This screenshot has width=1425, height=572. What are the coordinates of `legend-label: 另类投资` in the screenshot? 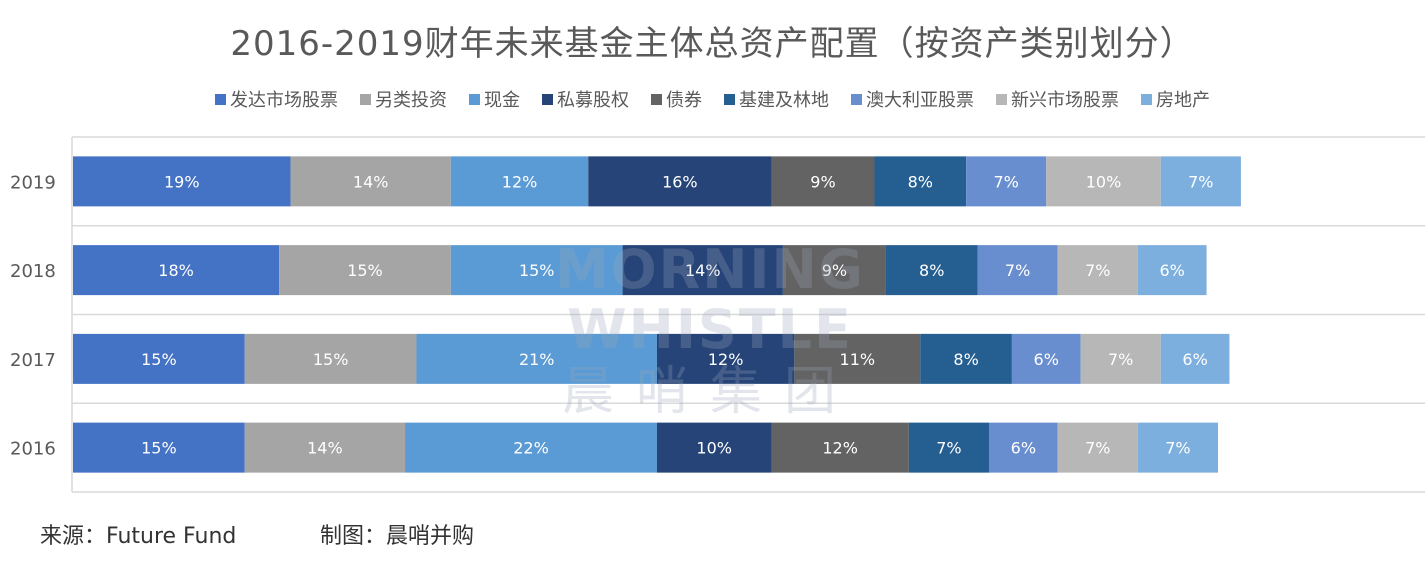 It's located at (411, 100).